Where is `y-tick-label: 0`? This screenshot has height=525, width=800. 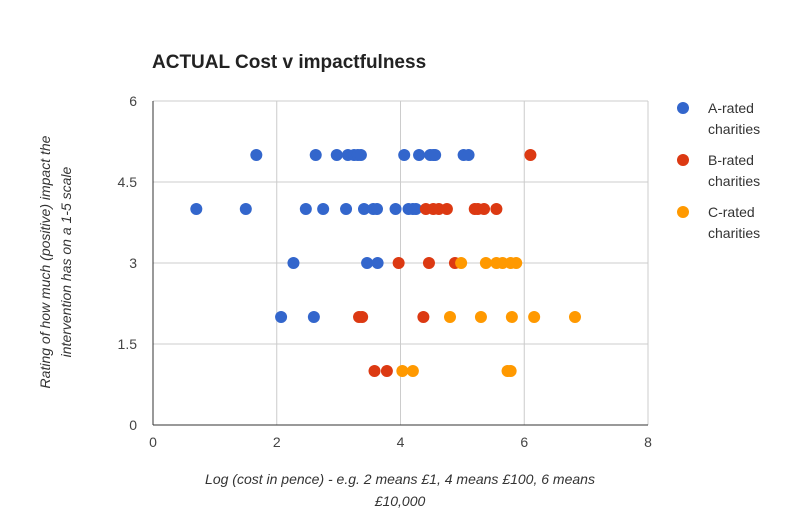 y-tick-label: 0 is located at coordinates (133, 425).